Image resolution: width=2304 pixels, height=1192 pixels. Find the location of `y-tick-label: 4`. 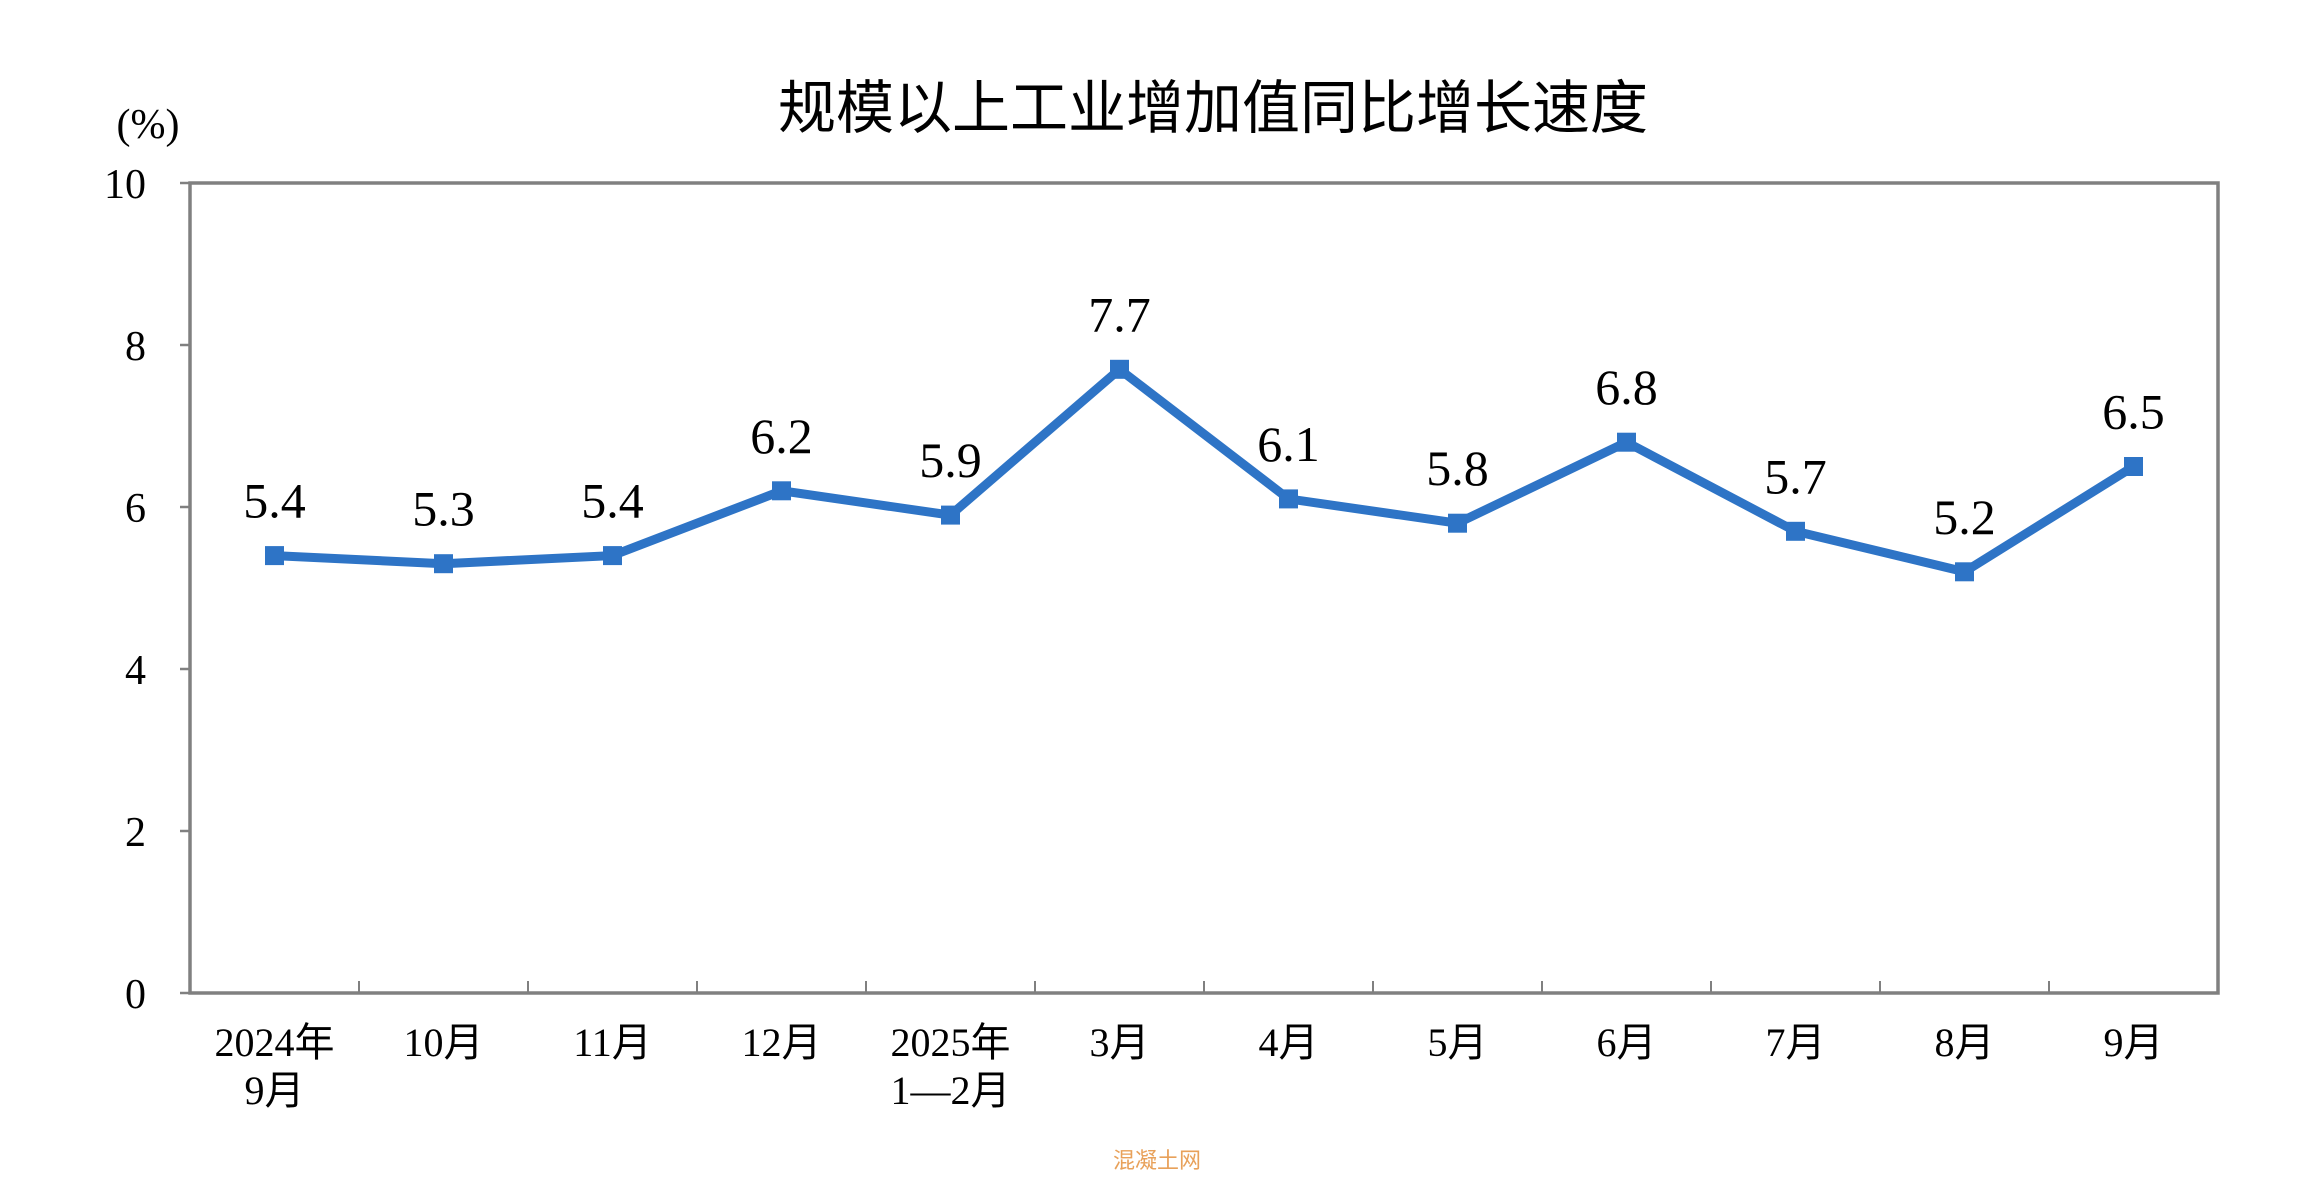

y-tick-label: 4 is located at coordinates (135, 671).